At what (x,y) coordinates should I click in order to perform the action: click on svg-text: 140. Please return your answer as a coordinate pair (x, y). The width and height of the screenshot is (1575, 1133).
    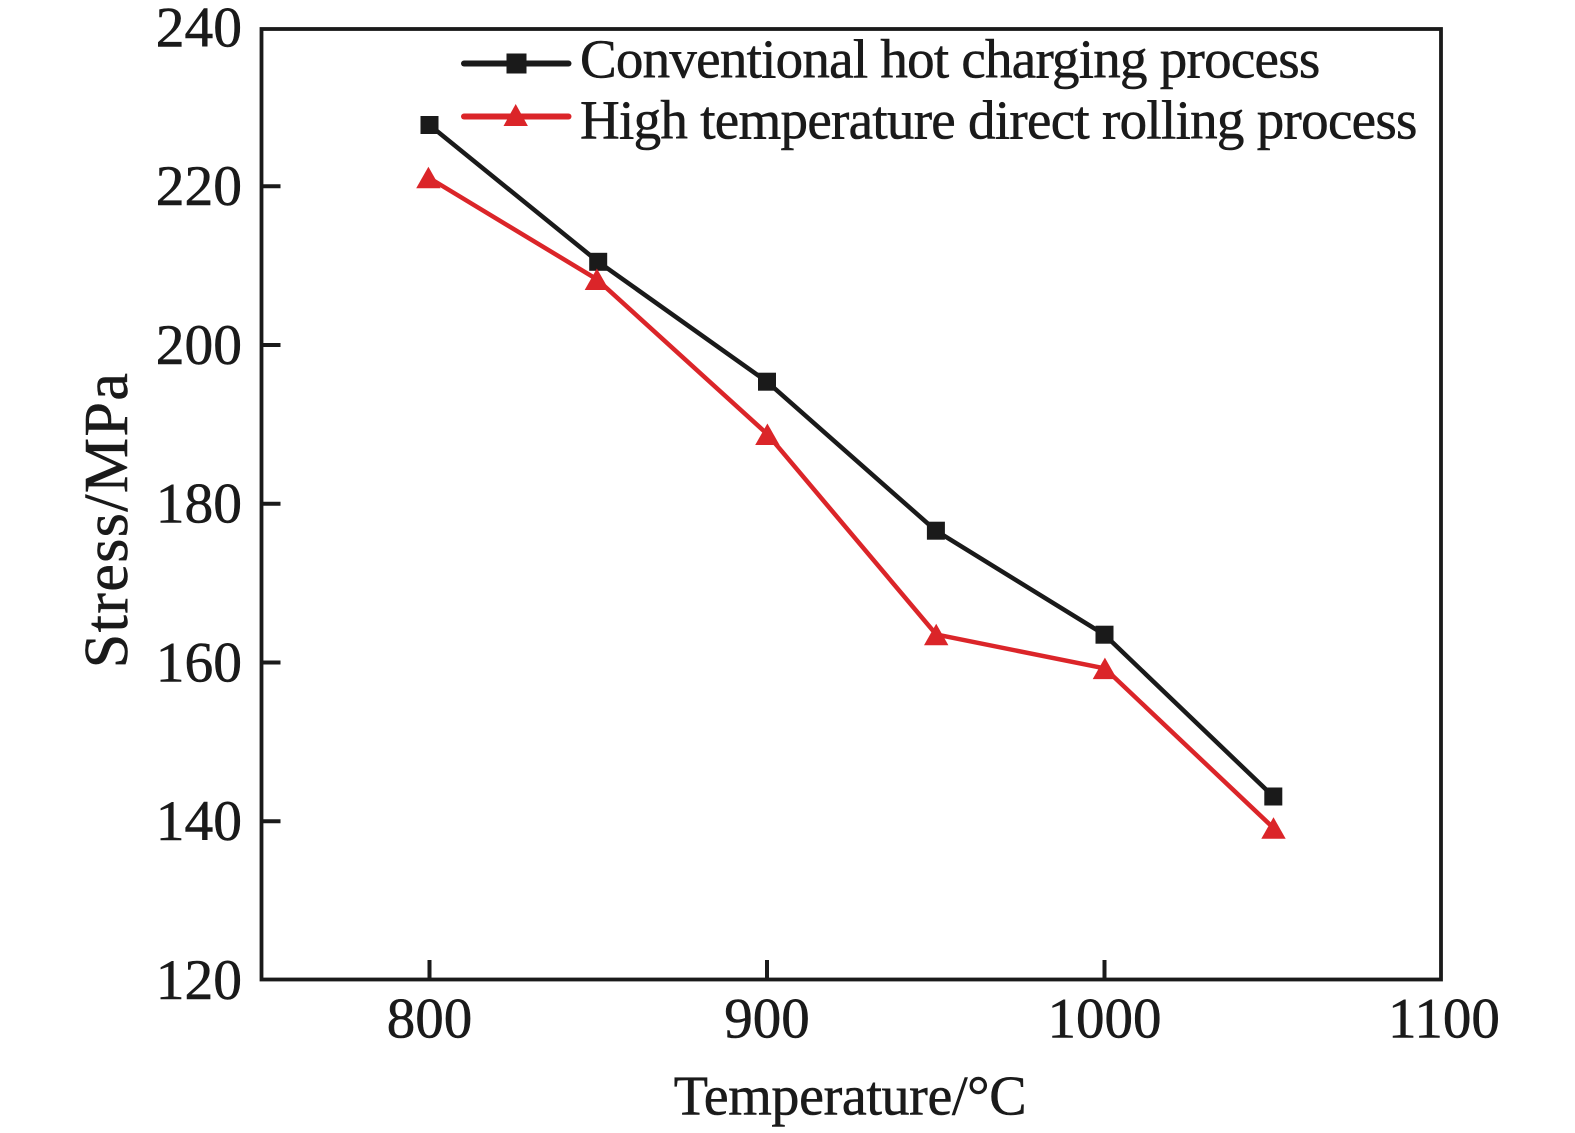
    Looking at the image, I should click on (199, 821).